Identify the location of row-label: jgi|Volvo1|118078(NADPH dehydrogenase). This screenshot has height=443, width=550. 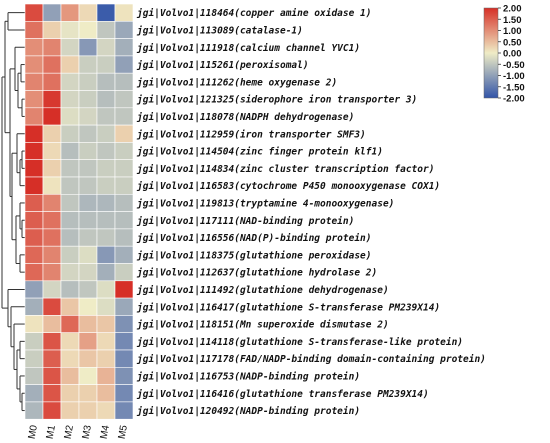
(245, 117).